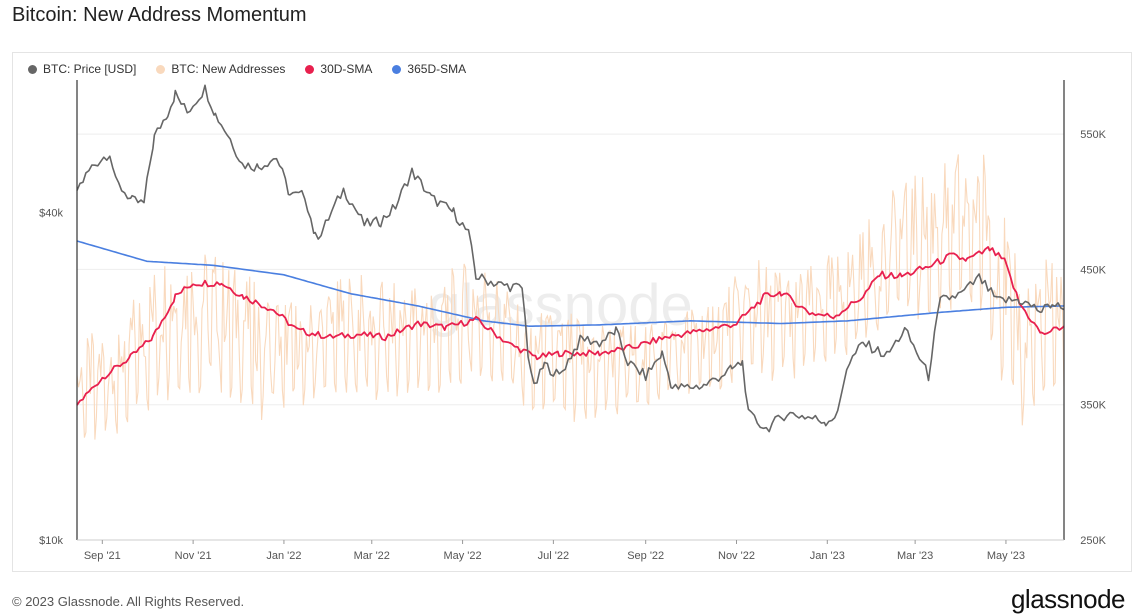 This screenshot has height=616, width=1133. I want to click on legend-label: BTC: Price [USD], so click(90, 69).